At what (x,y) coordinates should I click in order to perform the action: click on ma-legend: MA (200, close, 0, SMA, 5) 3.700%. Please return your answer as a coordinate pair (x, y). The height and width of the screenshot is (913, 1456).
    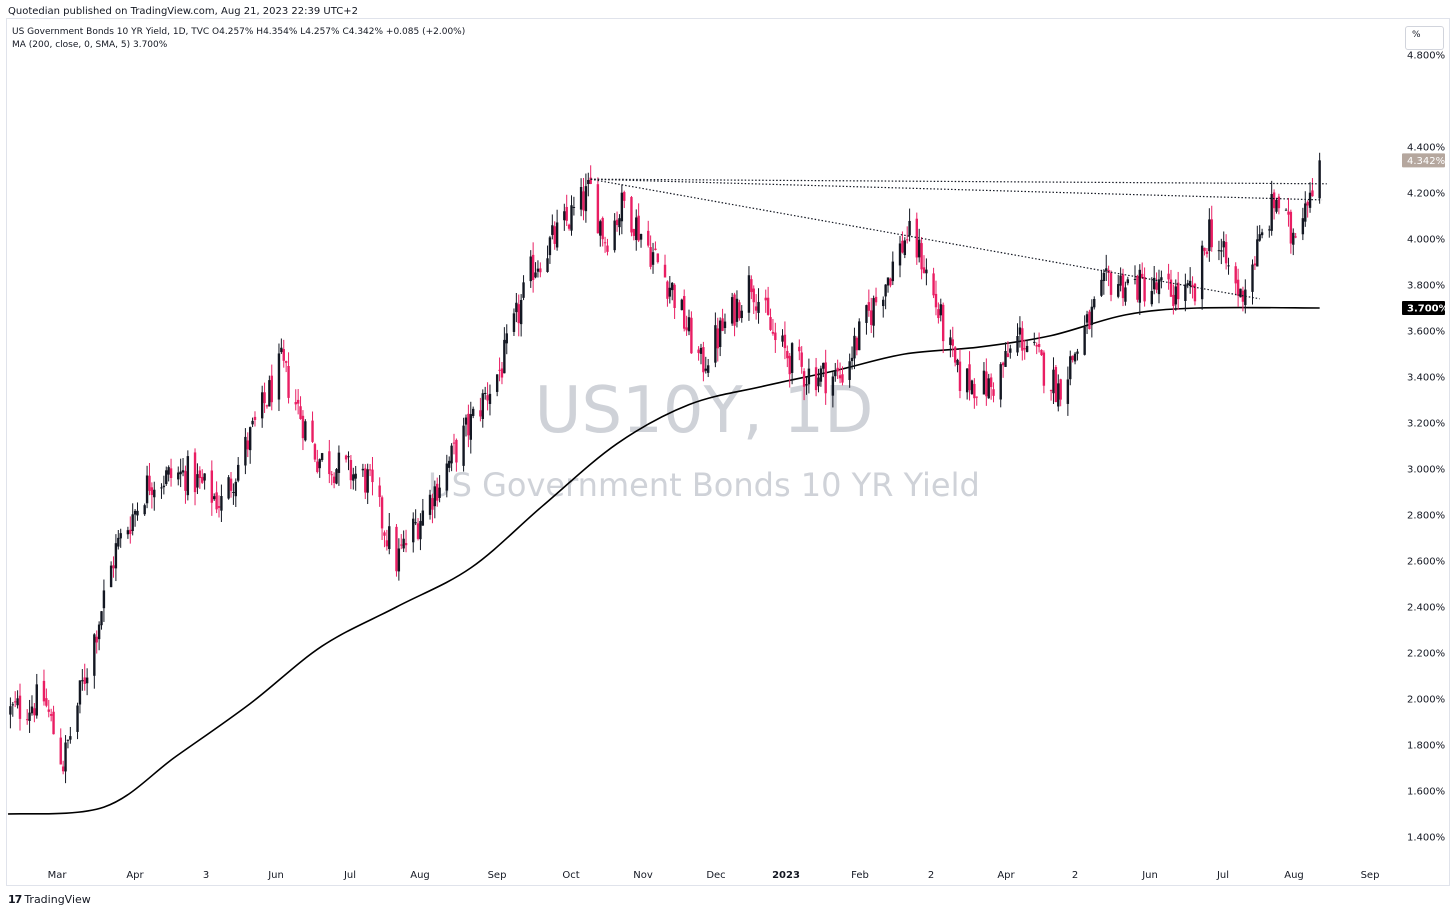
    Looking at the image, I should click on (90, 45).